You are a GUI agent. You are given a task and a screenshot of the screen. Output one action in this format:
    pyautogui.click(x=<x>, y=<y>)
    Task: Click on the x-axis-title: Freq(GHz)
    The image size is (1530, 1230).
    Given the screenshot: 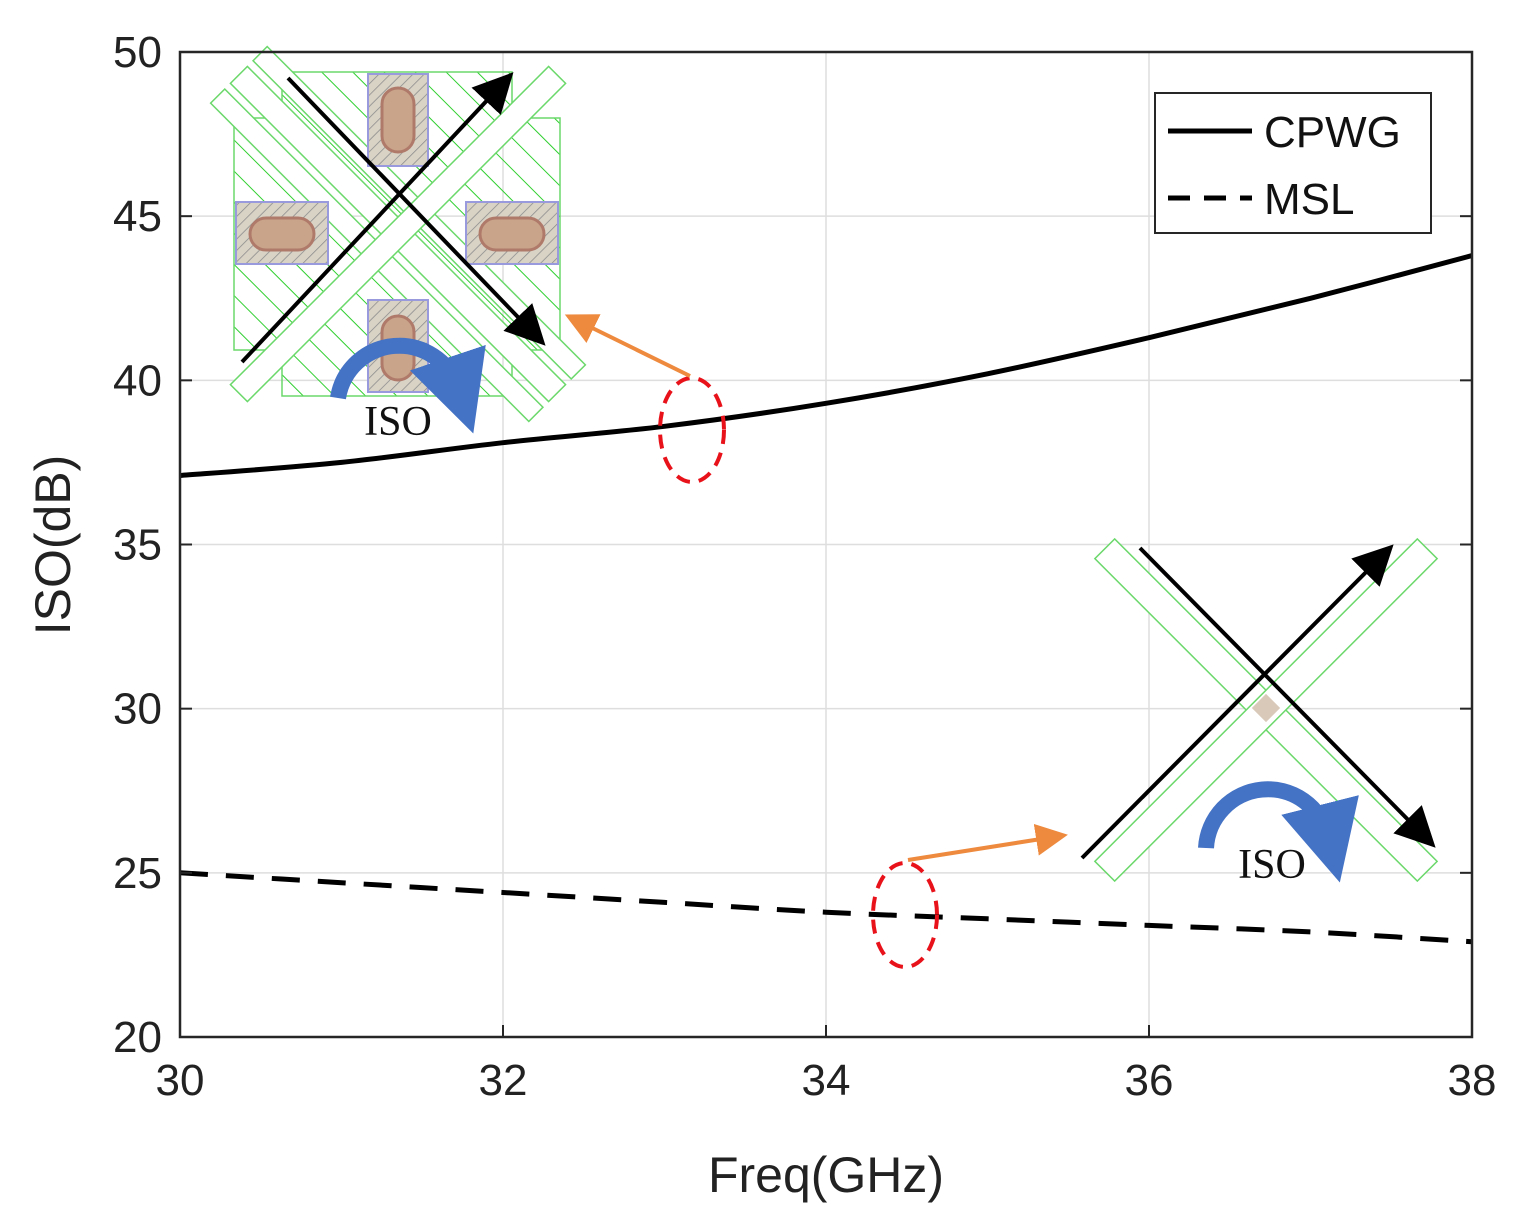 What is the action you would take?
    pyautogui.click(x=826, y=1175)
    